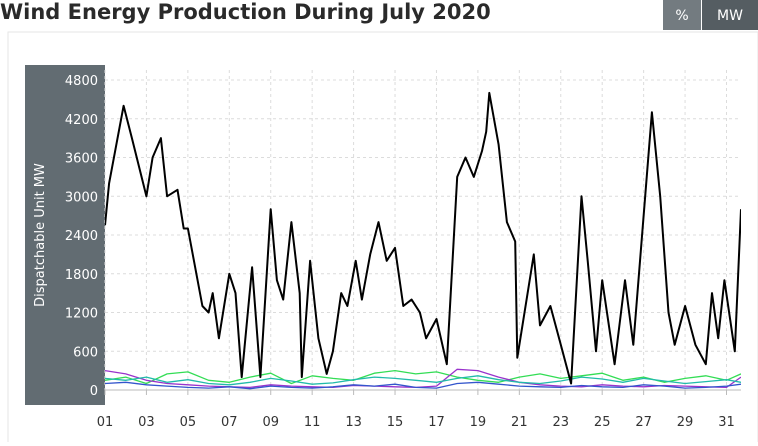  I want to click on y-axis-band, so click(65, 235).